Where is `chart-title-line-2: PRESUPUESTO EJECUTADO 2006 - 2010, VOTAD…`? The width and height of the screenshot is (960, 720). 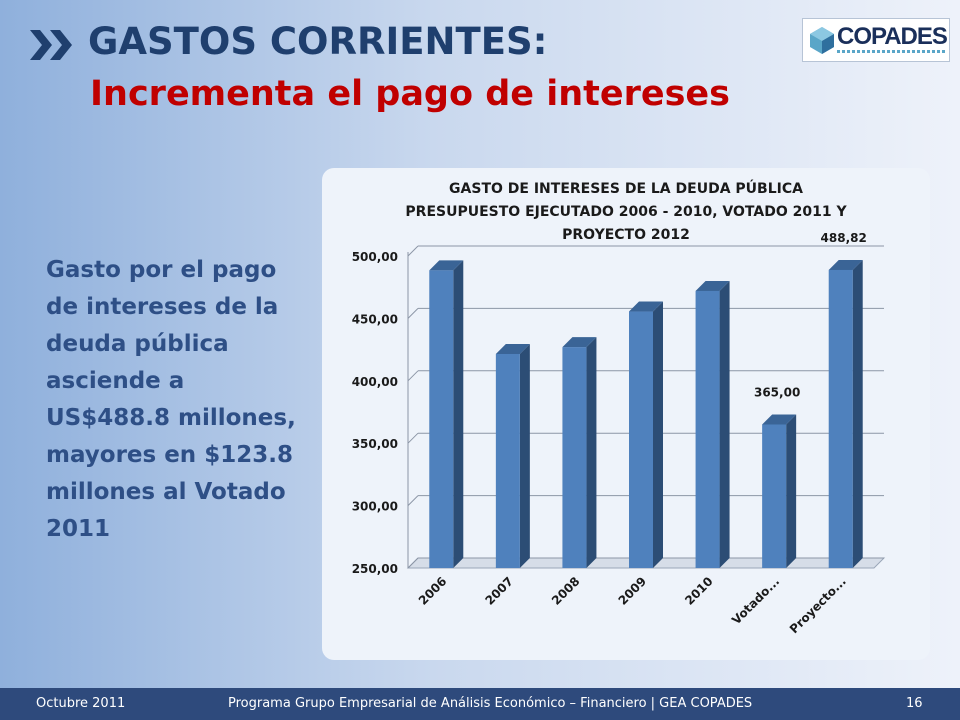 chart-title-line-2: PRESUPUESTO EJECUTADO 2006 - 2010, VOTAD… is located at coordinates (626, 212).